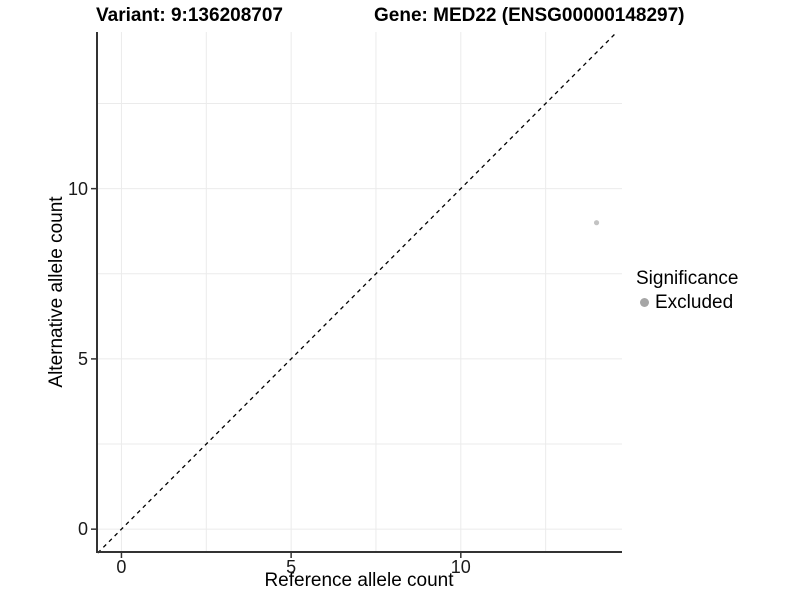 The image size is (800, 600). Describe the element at coordinates (82, 358) in the screenshot. I see `y-tick-label: 5` at that location.